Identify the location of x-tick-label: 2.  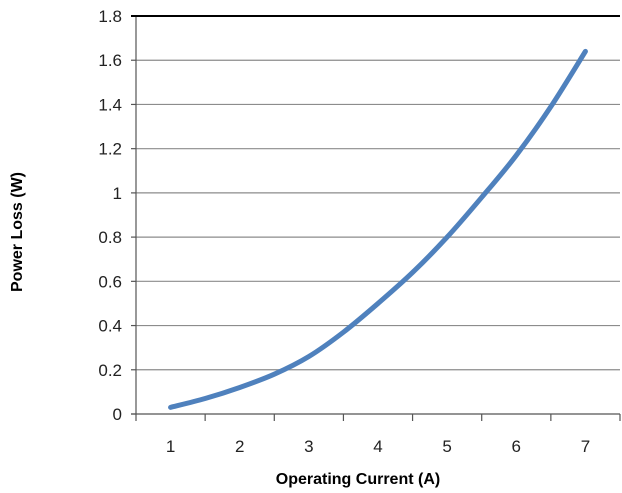
(239, 446).